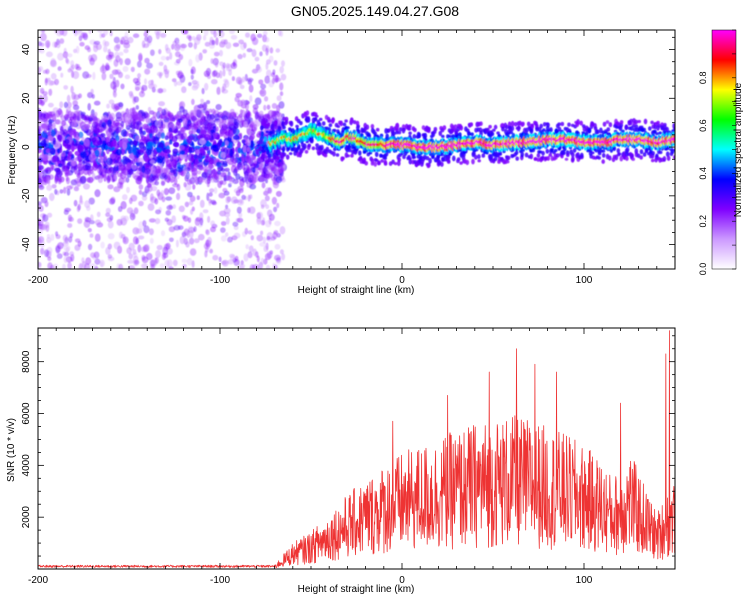 This screenshot has height=605, width=750. Describe the element at coordinates (26, 50) in the screenshot. I see `y-tick-label: 40` at that location.